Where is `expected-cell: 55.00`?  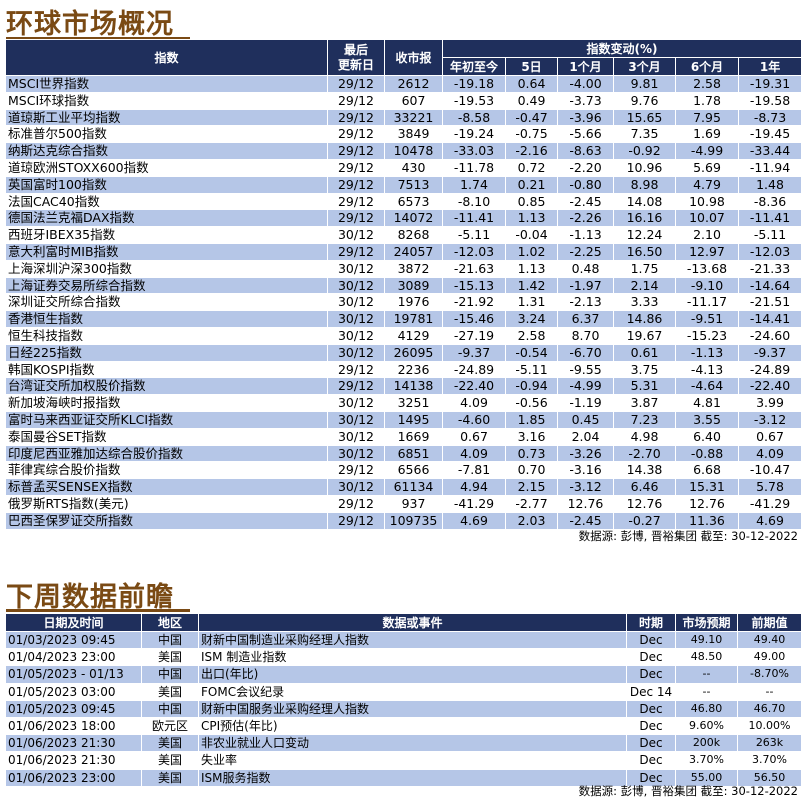 expected-cell: 55.00 is located at coordinates (706, 777).